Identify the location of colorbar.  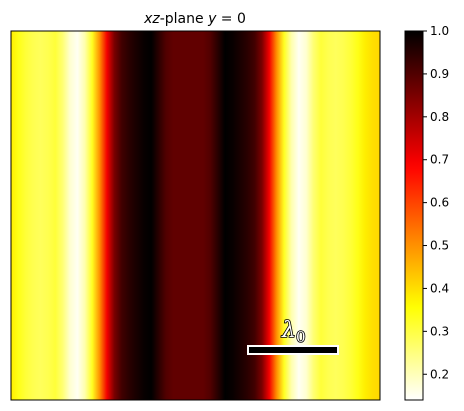
(414, 215).